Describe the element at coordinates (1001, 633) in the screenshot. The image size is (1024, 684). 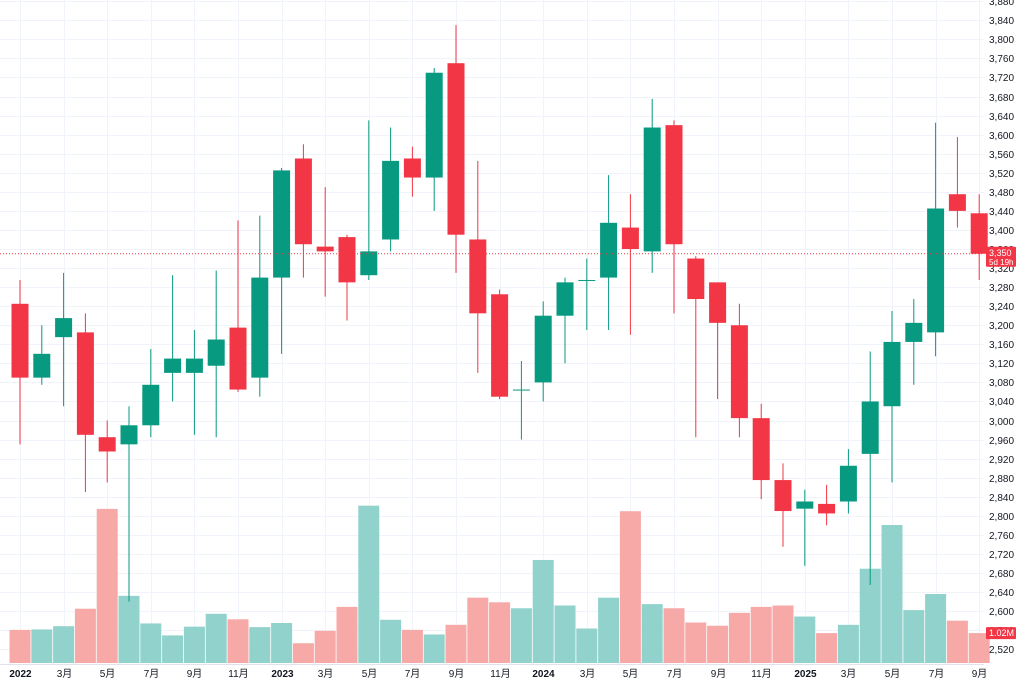
I see `volume-badge-bg` at that location.